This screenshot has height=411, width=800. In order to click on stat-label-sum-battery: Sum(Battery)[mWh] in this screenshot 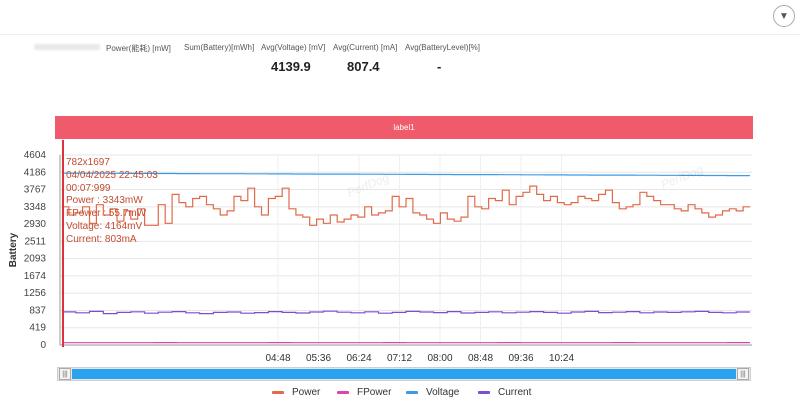, I will do `click(219, 47)`.